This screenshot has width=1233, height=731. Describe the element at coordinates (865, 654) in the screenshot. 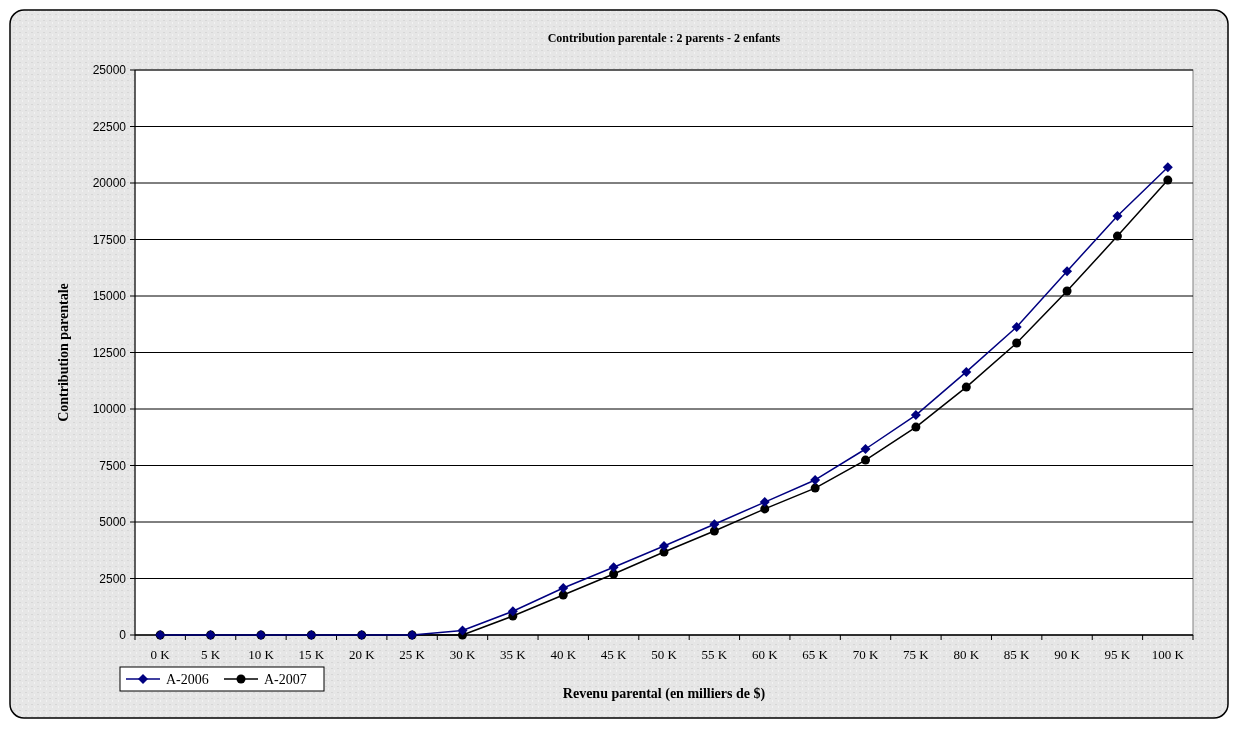

I see `x-tick-label: 70 K` at that location.